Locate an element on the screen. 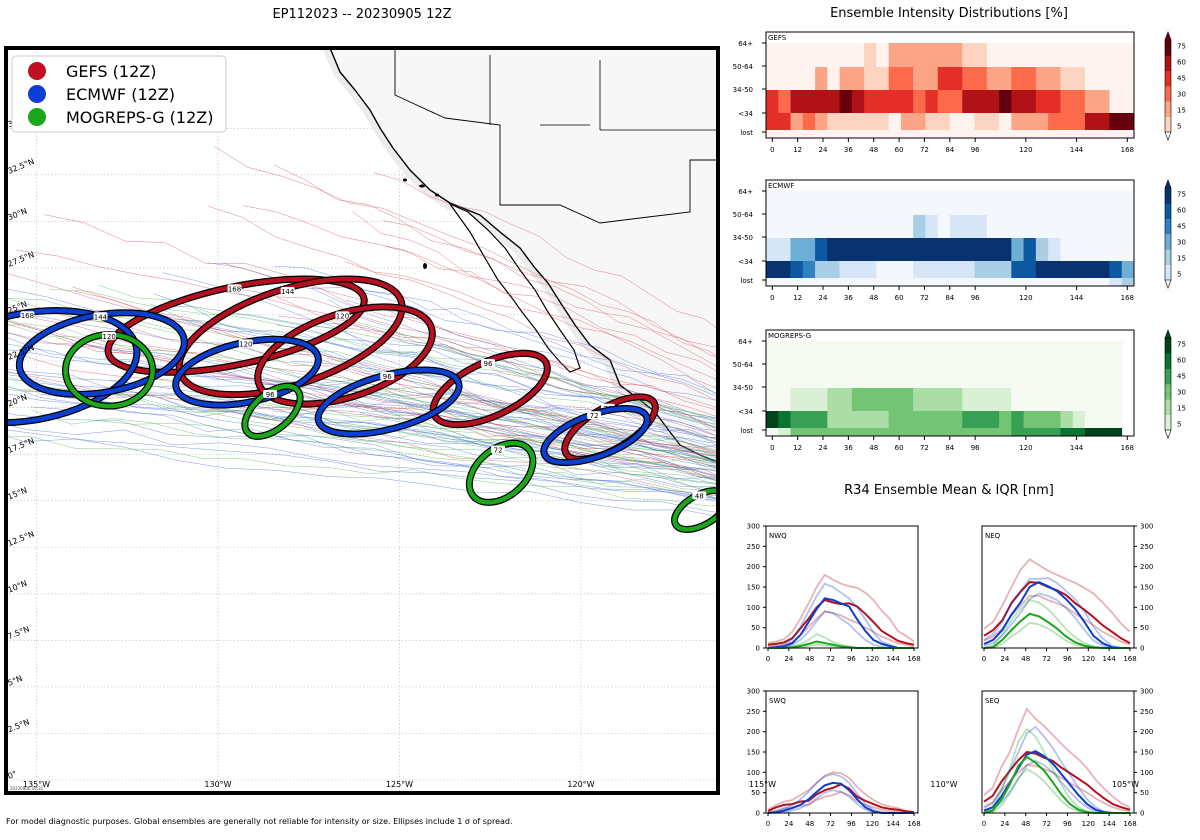 The image size is (1200, 840). r34-frame is located at coordinates (842, 587).